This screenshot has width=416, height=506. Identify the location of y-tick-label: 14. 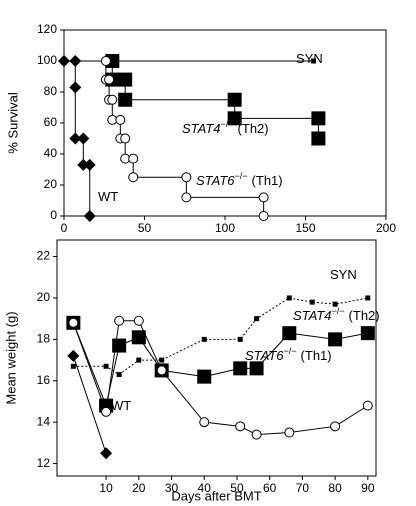
(44, 421).